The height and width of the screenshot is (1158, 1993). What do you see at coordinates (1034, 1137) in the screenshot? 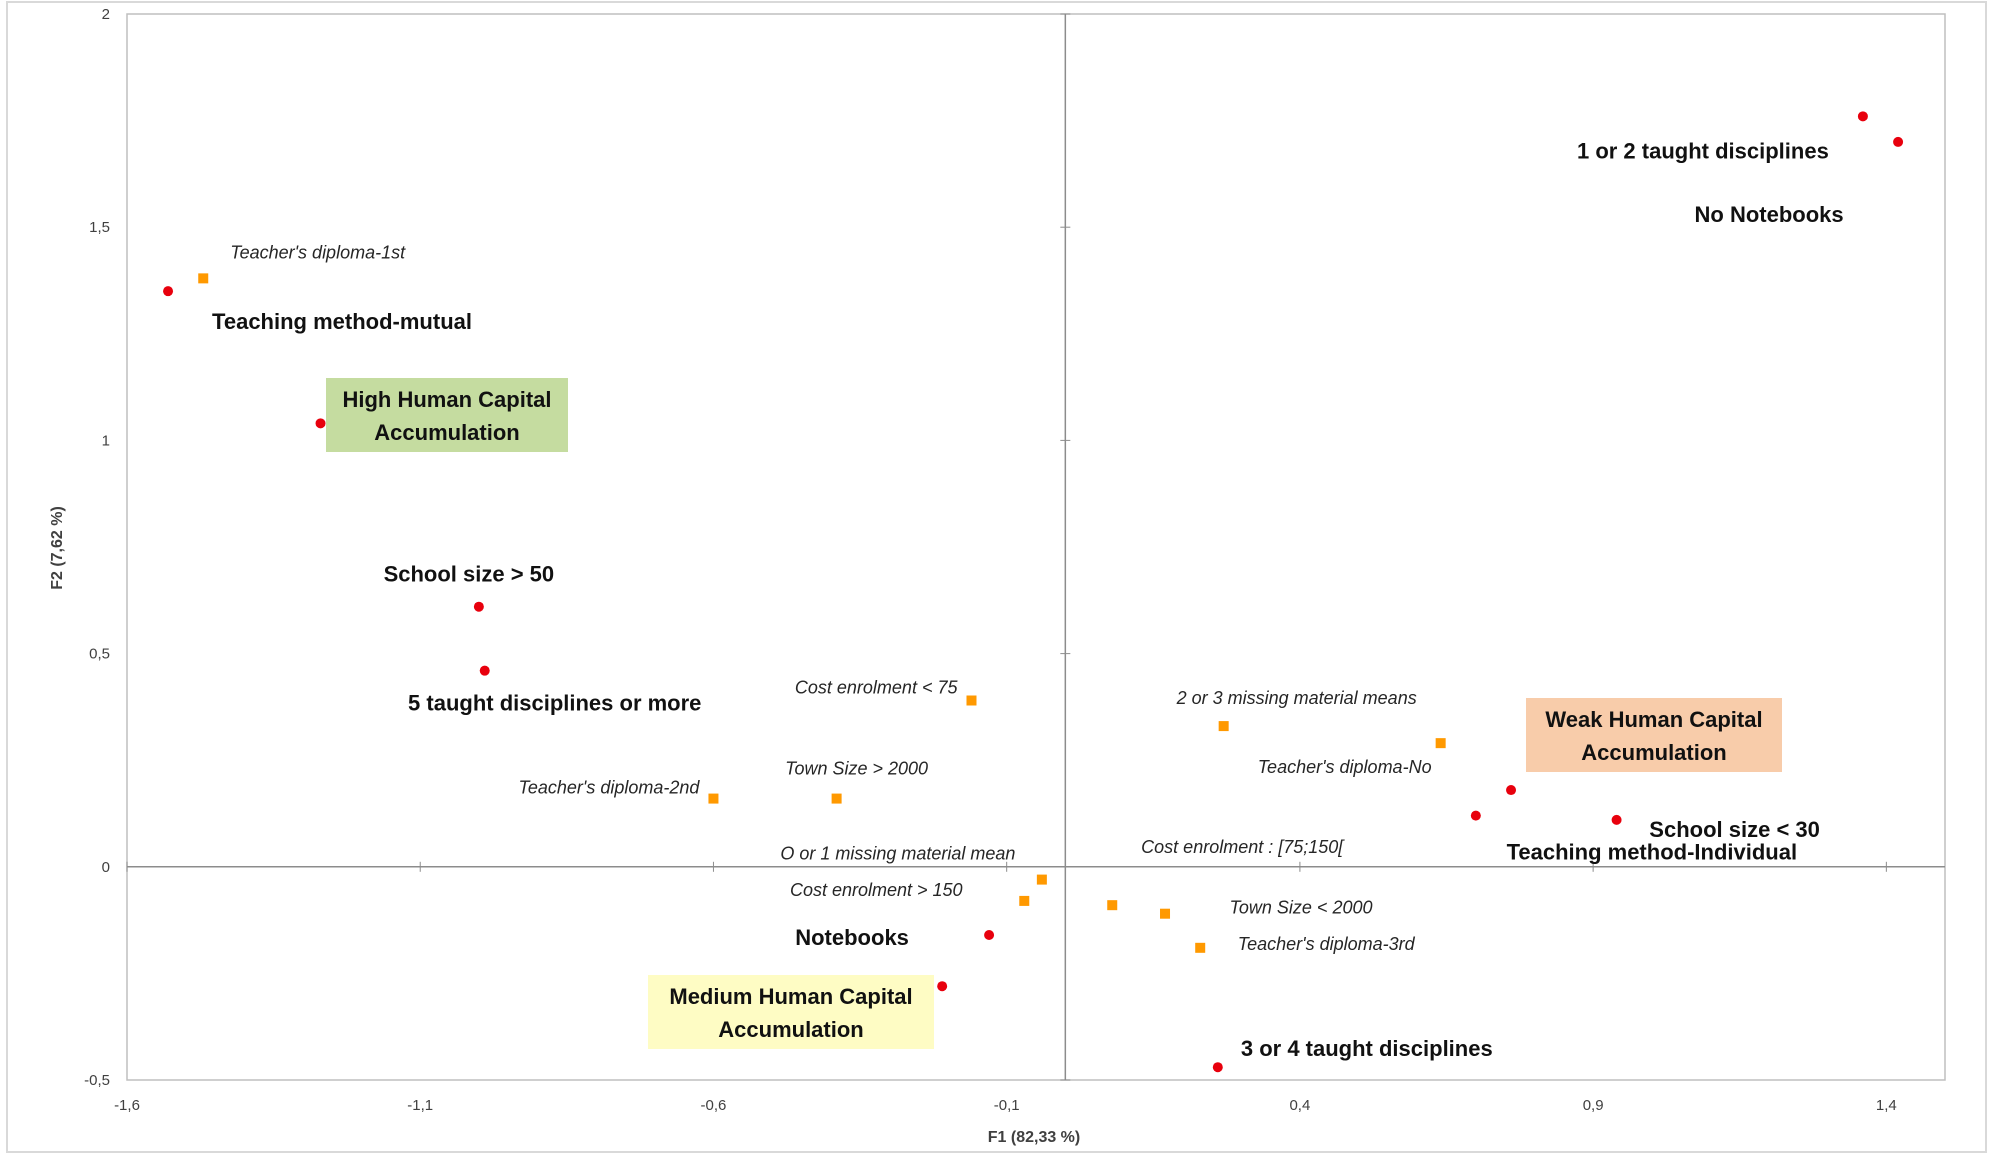
I see `x-axis-title: F1 (82,33 %)` at bounding box center [1034, 1137].